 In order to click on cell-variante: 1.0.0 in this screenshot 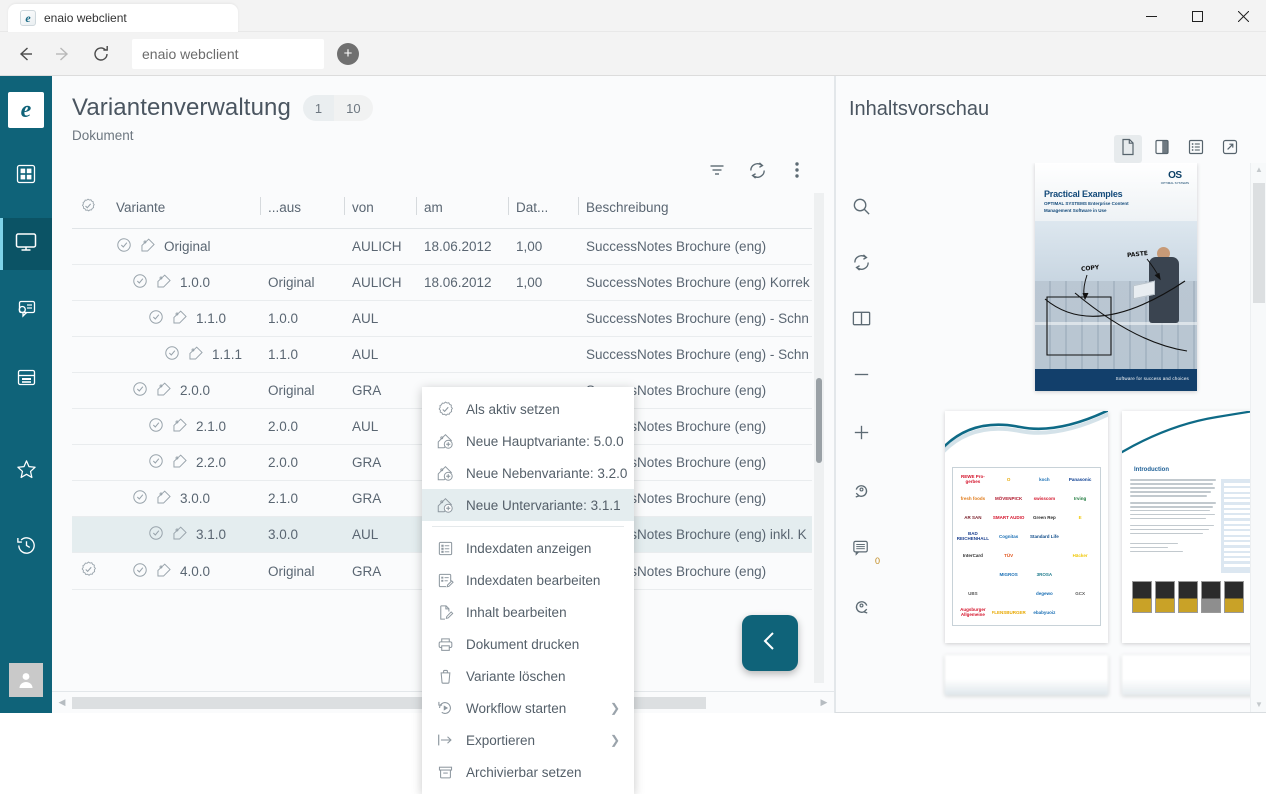, I will do `click(184, 282)`.